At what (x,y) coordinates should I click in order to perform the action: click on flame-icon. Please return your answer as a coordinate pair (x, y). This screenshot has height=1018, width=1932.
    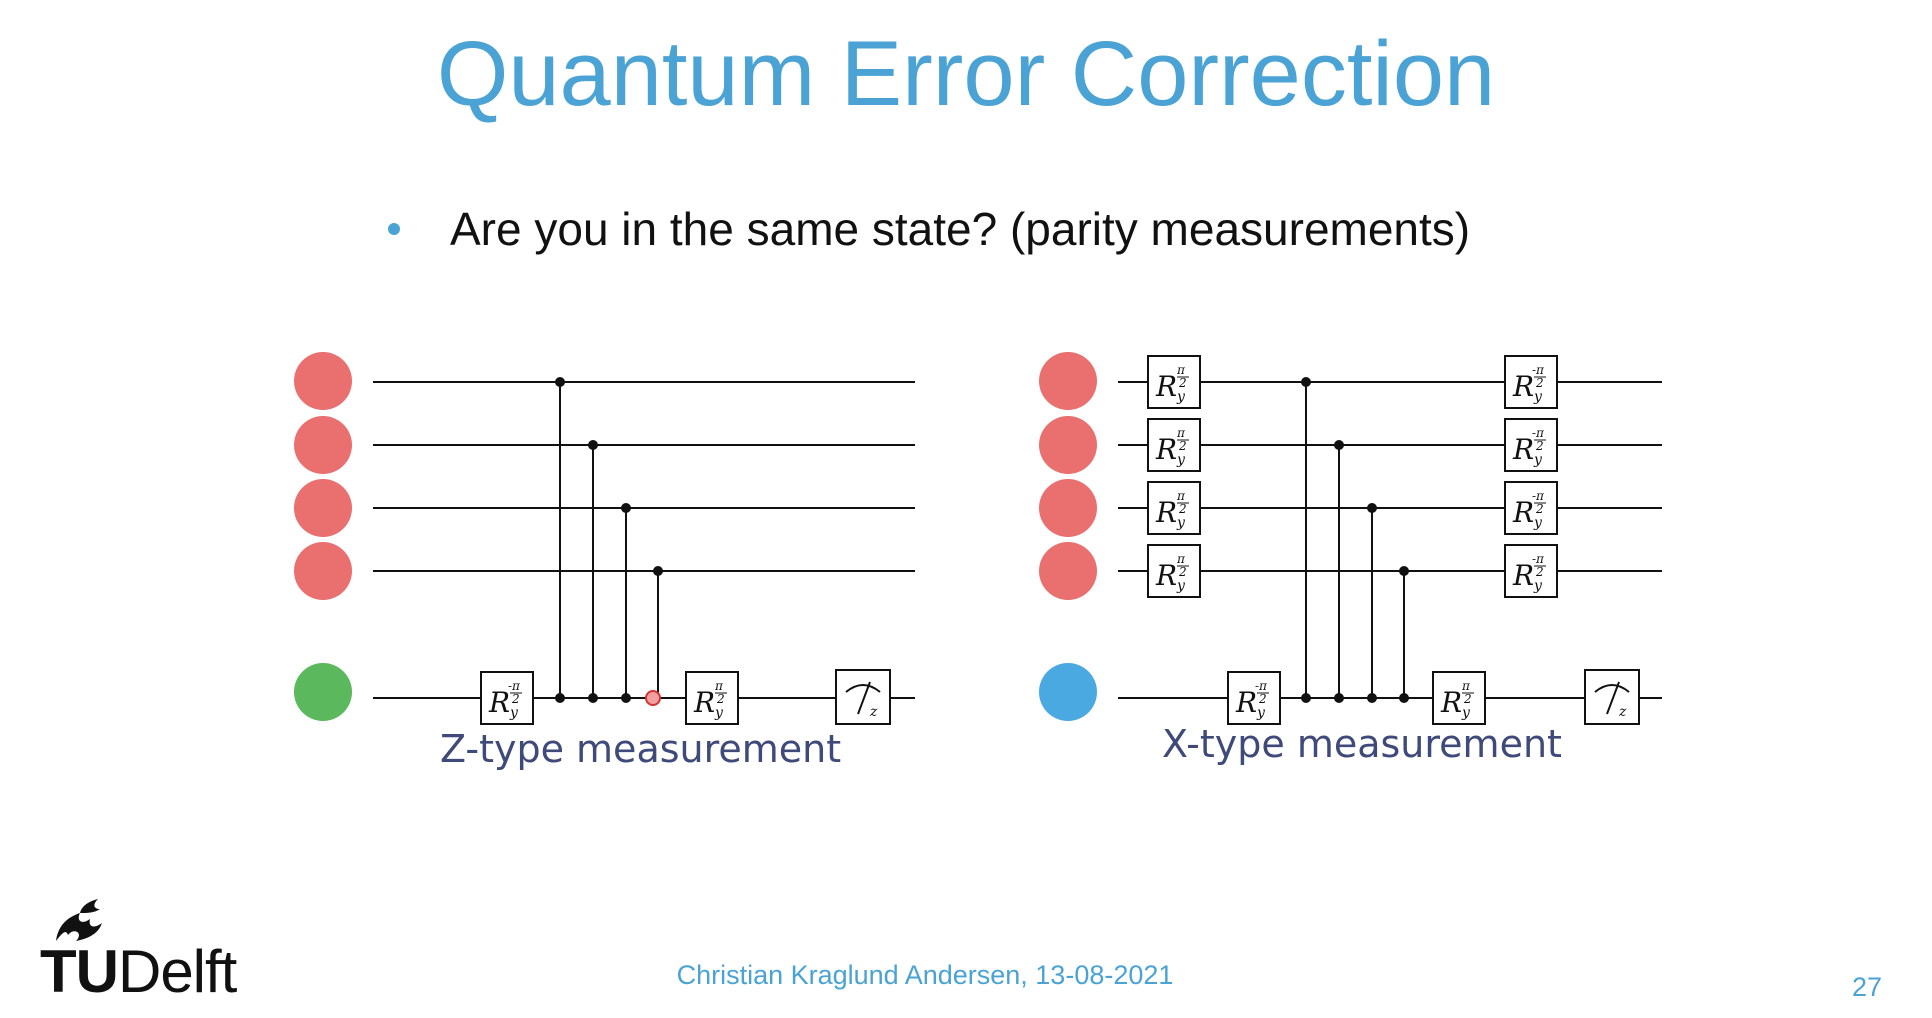
    Looking at the image, I should click on (79, 920).